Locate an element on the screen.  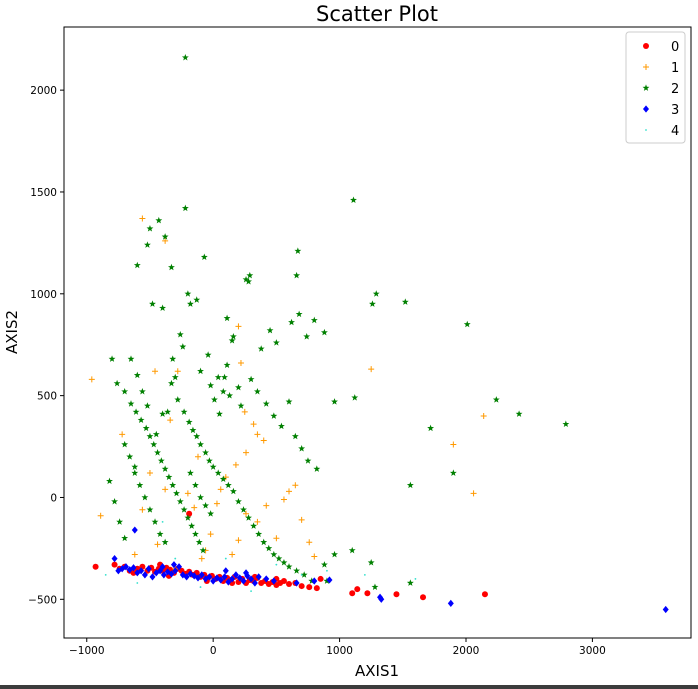
legend-label: 0 is located at coordinates (675, 47).